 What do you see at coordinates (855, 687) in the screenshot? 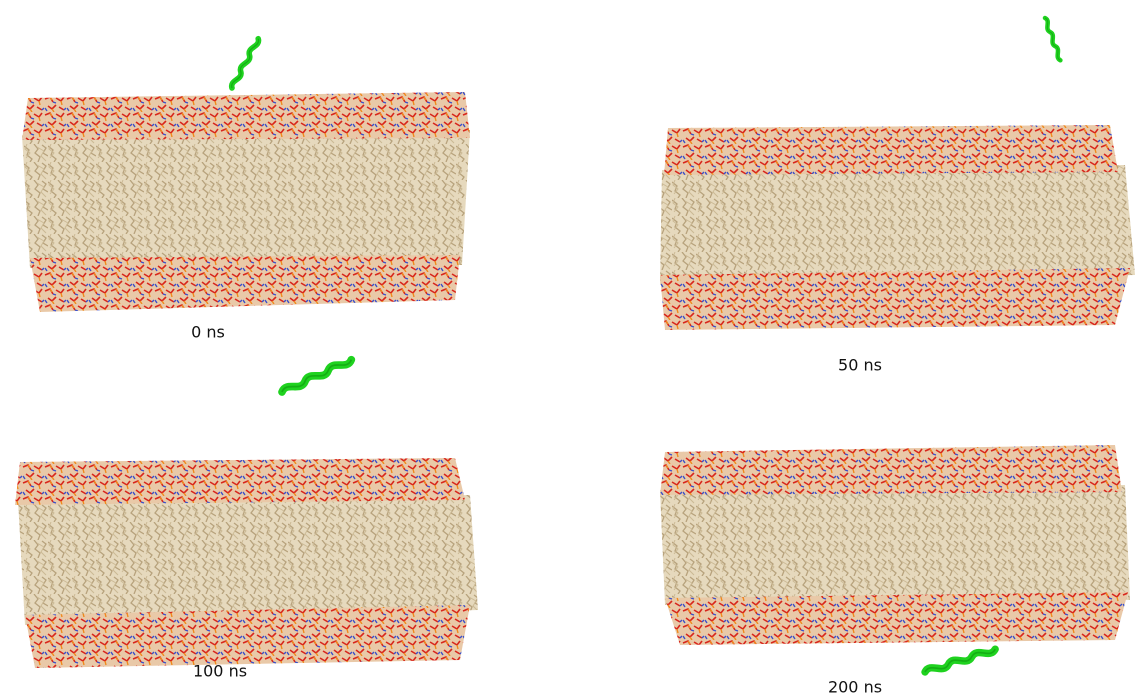
I see `time-label: 200 ns` at bounding box center [855, 687].